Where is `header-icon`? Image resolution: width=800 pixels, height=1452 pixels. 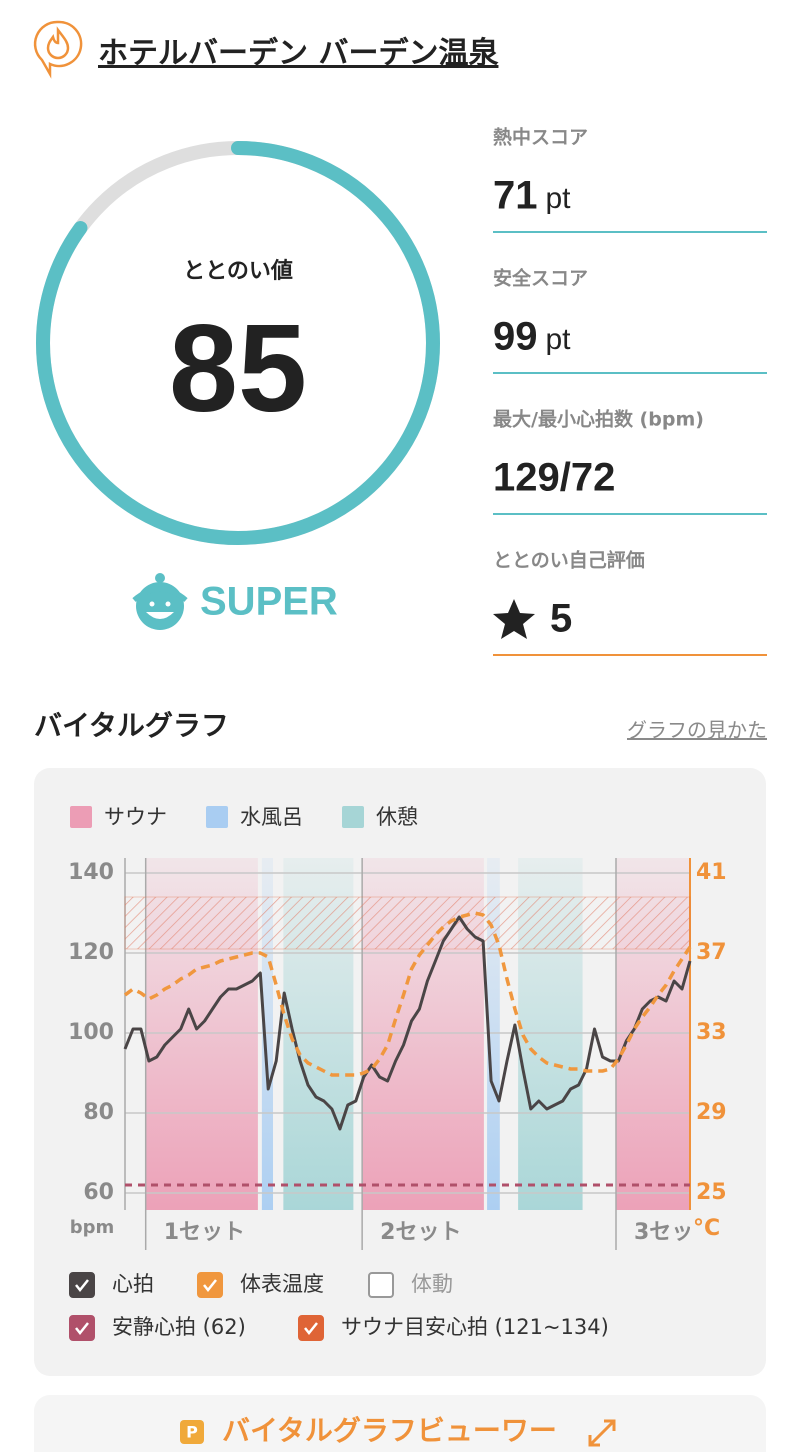 header-icon is located at coordinates (58, 49).